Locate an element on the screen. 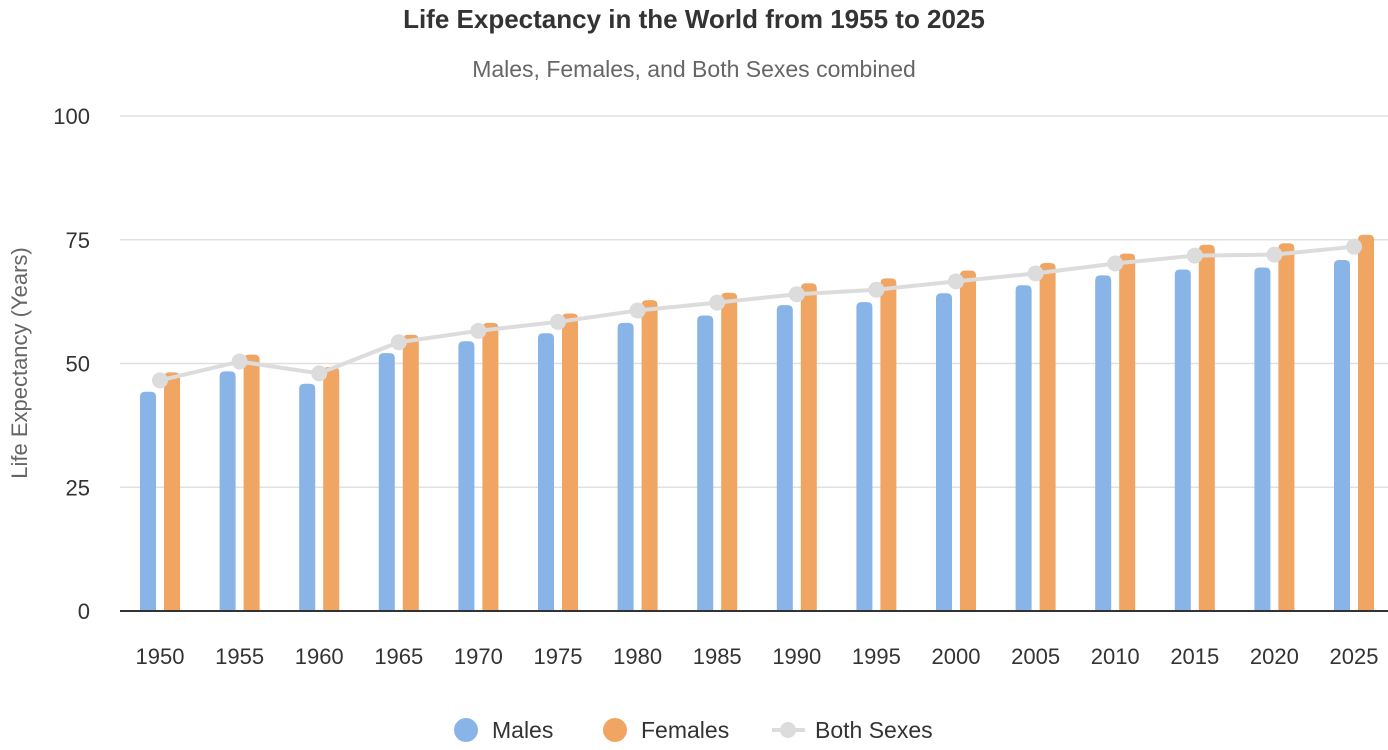 This screenshot has width=1388, height=750. bar-males-1985 is located at coordinates (705, 463).